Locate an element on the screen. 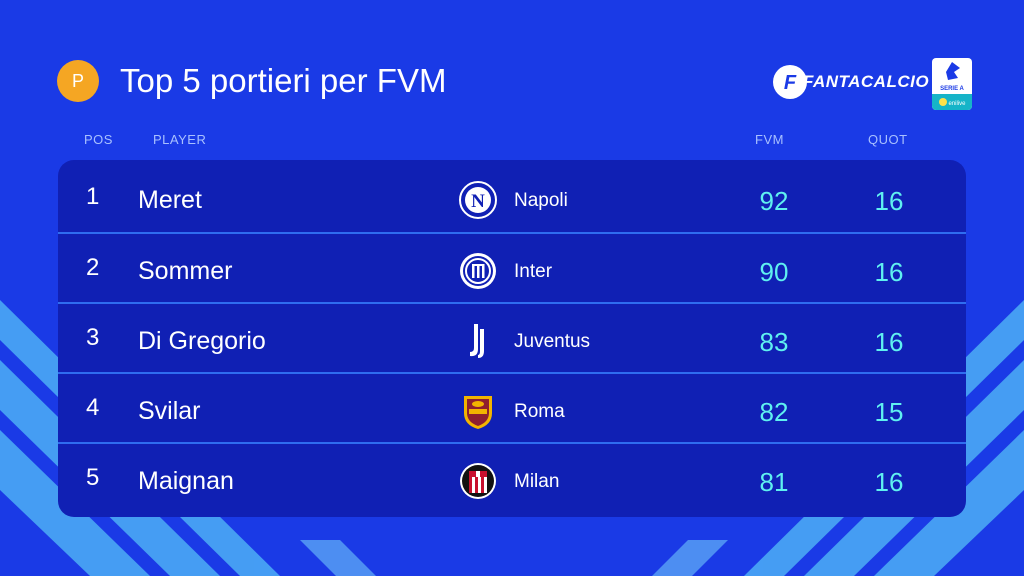 The image size is (1024, 576). row-player: Di Gregorio is located at coordinates (202, 341).